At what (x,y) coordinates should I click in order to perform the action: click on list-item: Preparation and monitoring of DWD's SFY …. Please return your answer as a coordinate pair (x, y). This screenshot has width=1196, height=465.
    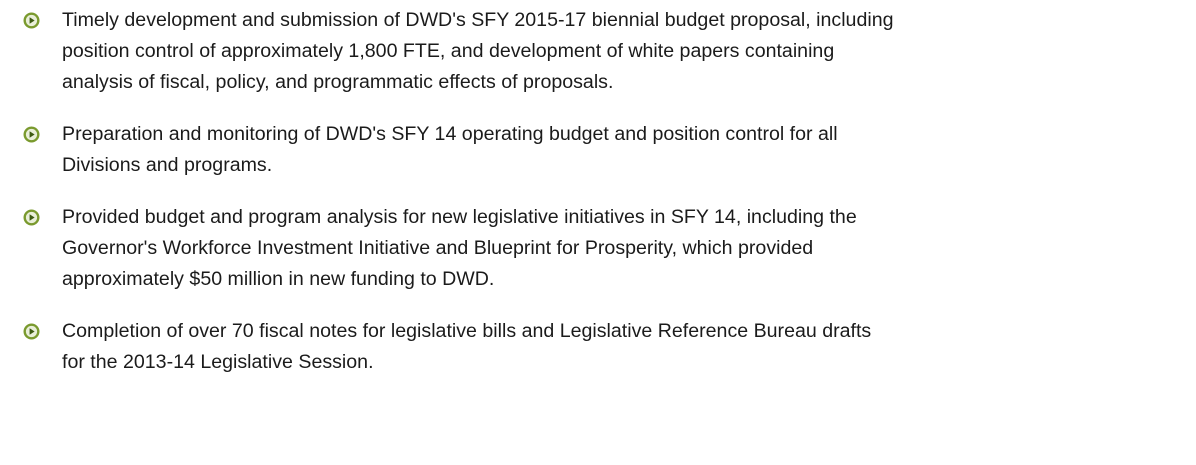
    Looking at the image, I should click on (598, 150).